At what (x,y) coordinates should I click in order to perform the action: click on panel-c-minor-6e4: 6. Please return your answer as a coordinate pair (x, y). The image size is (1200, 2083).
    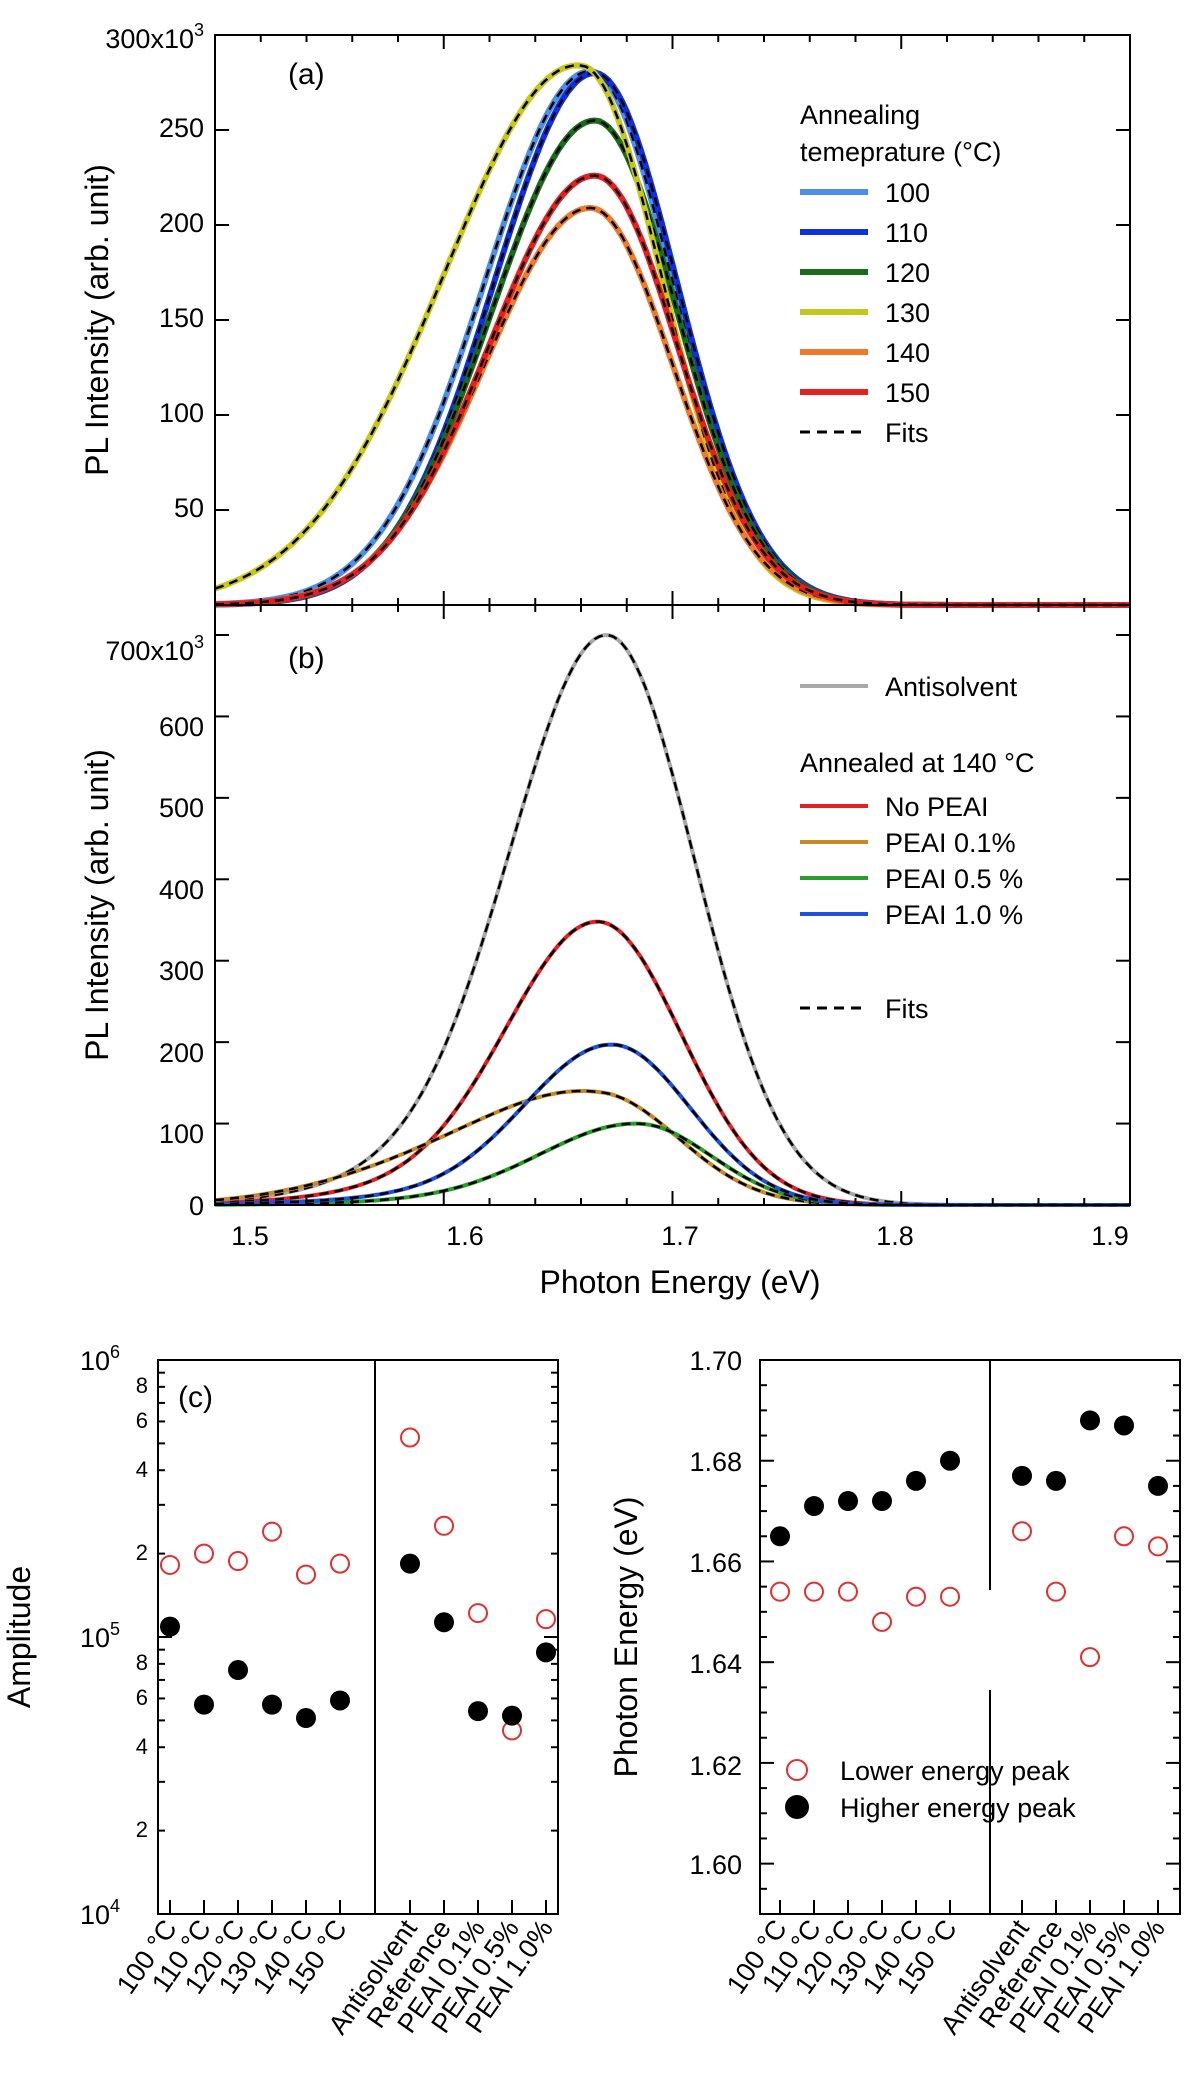
    Looking at the image, I should click on (142, 1697).